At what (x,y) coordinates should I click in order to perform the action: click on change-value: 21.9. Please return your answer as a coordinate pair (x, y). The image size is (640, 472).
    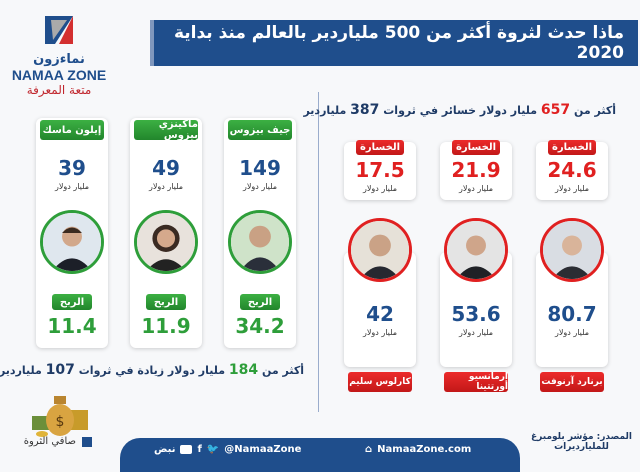
    Looking at the image, I should click on (476, 170).